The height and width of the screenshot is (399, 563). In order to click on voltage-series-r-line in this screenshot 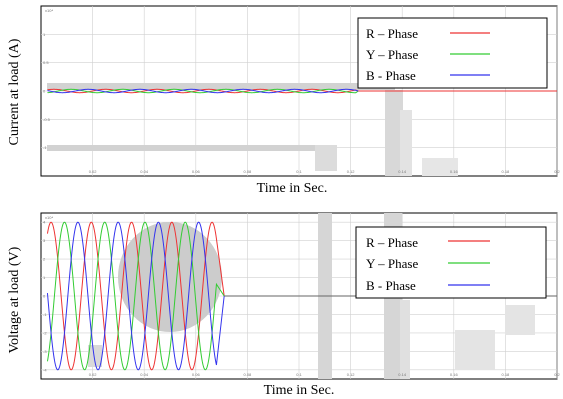, I will do `click(135, 296)`.